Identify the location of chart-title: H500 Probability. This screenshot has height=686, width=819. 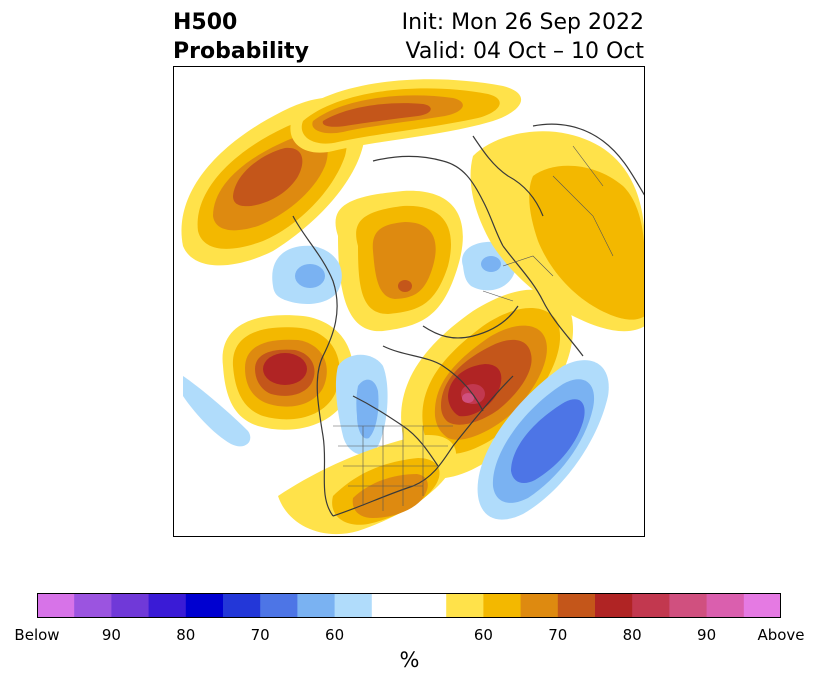
(241, 37).